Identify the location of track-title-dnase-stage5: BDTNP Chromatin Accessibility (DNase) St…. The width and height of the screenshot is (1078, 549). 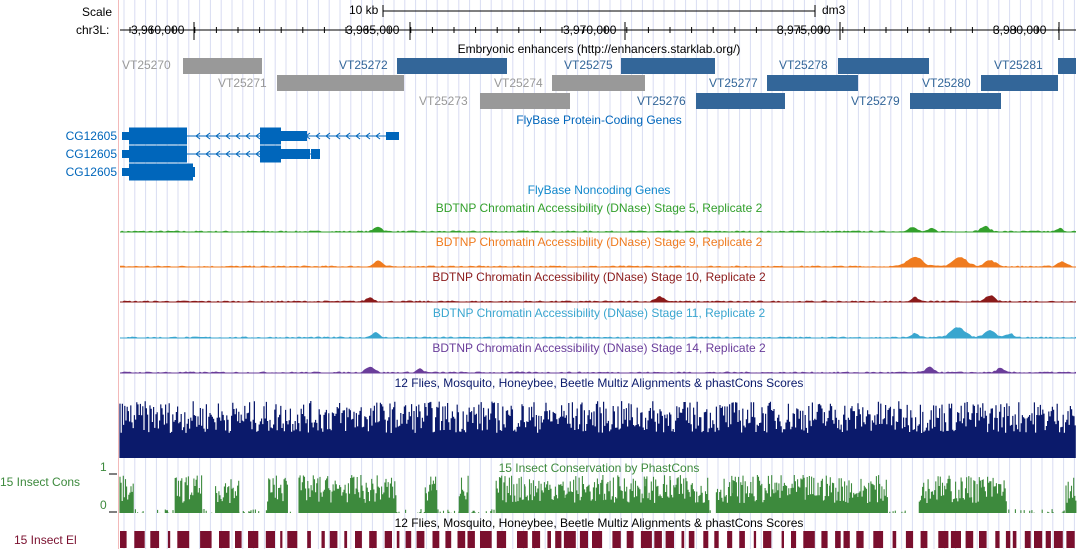
(599, 208).